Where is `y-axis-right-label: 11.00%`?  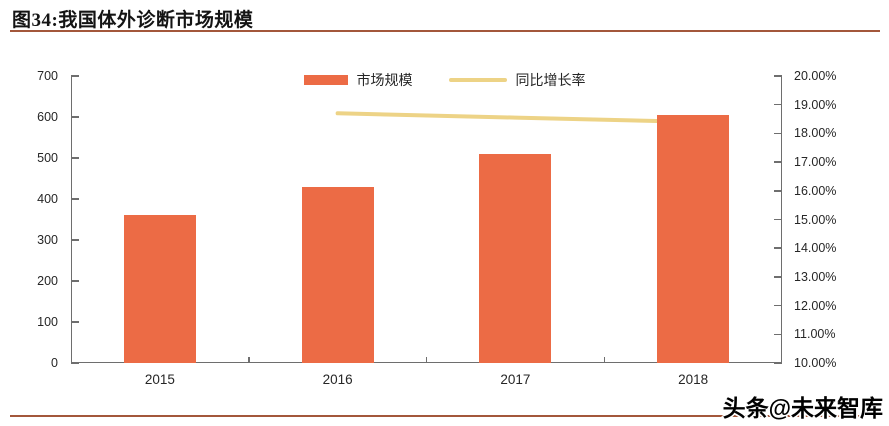
y-axis-right-label: 11.00% is located at coordinates (815, 334).